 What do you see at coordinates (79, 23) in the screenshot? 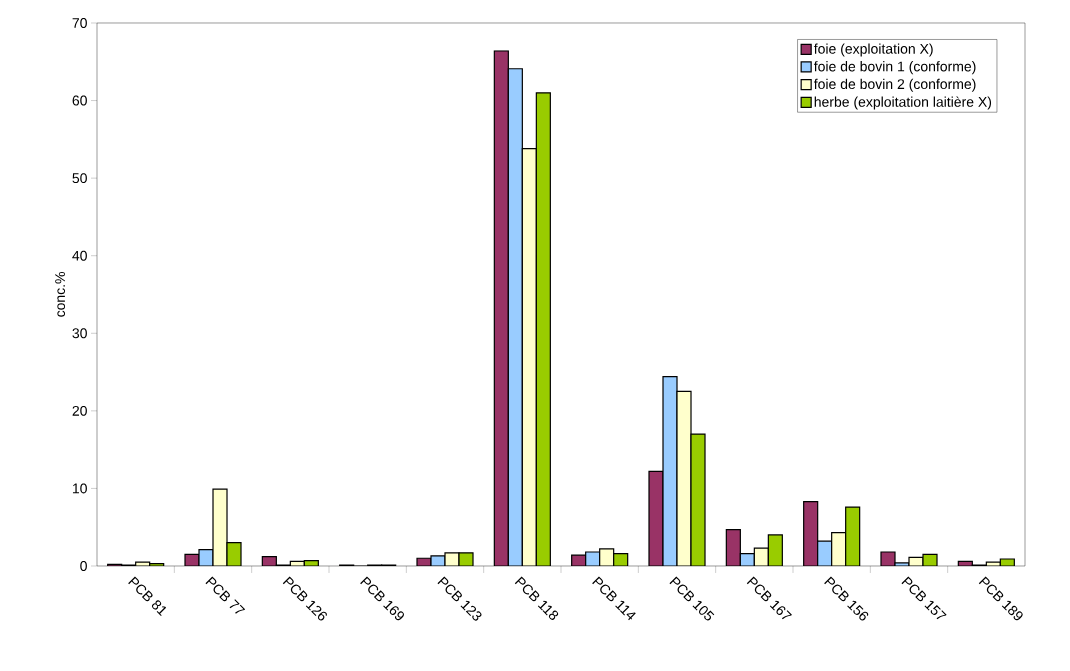
I see `y-tick-label: 70` at bounding box center [79, 23].